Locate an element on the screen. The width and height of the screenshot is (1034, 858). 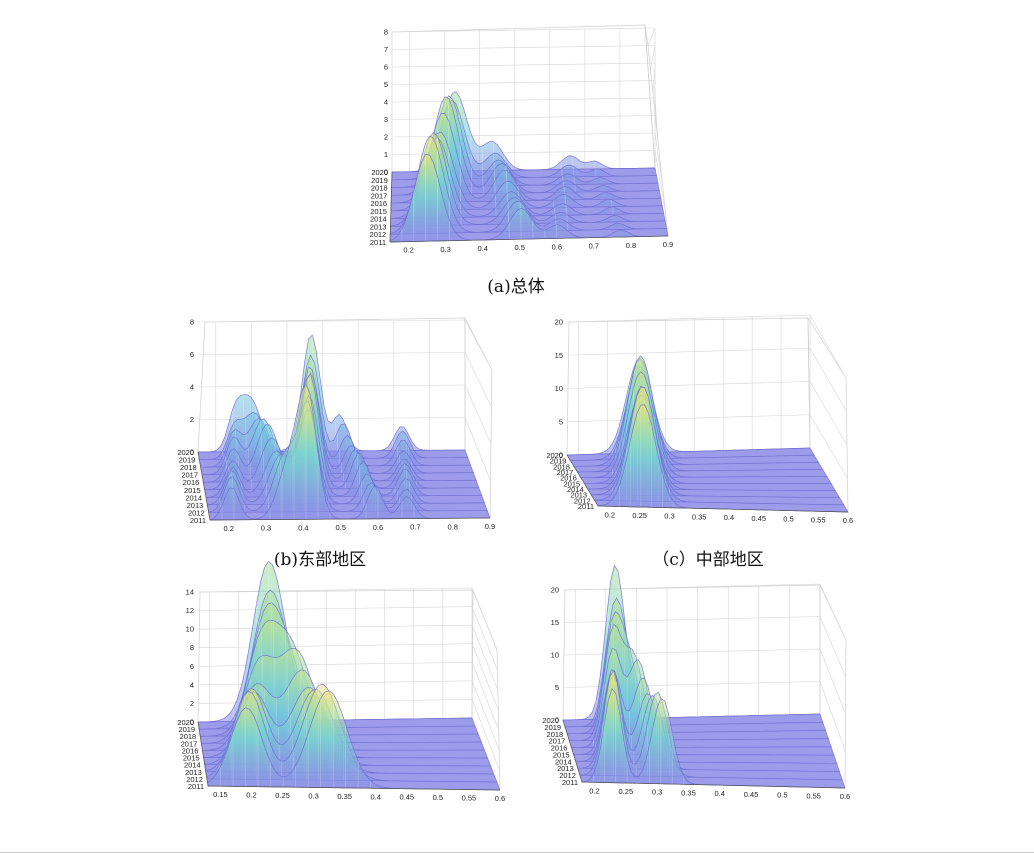
x-tick-label: 0.9 is located at coordinates (490, 526).